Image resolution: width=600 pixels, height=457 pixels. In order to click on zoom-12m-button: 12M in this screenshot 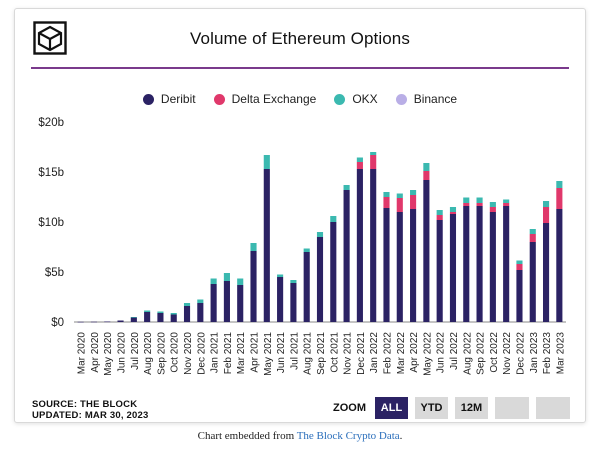, I will do `click(471, 408)`.